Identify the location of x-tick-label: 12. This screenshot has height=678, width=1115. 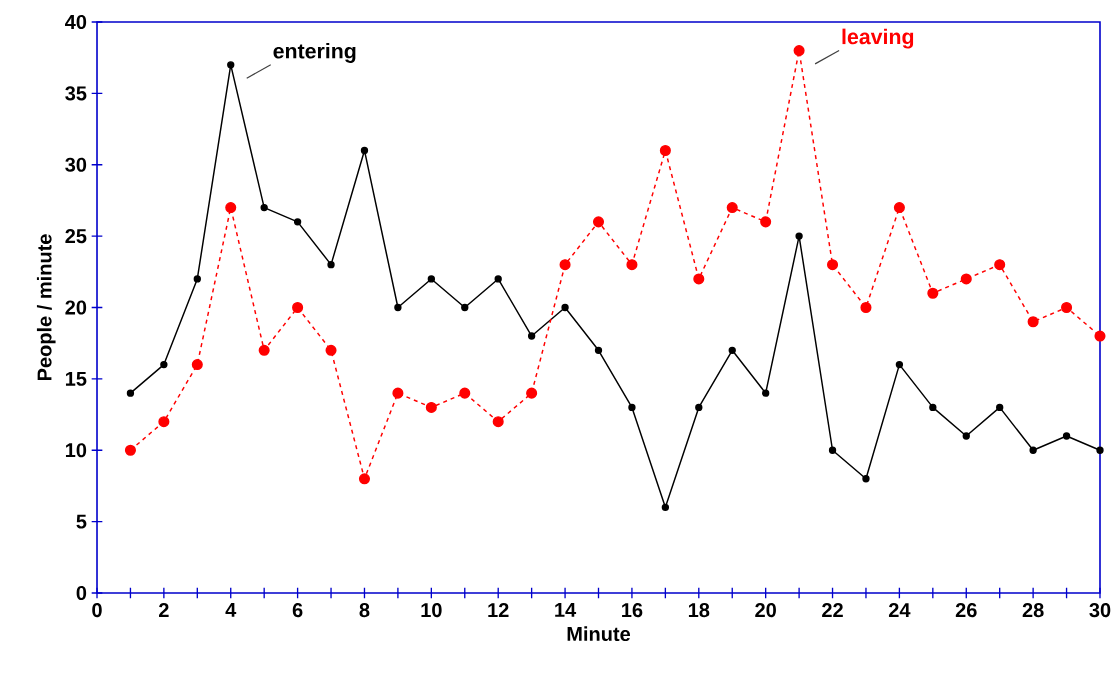
(498, 610).